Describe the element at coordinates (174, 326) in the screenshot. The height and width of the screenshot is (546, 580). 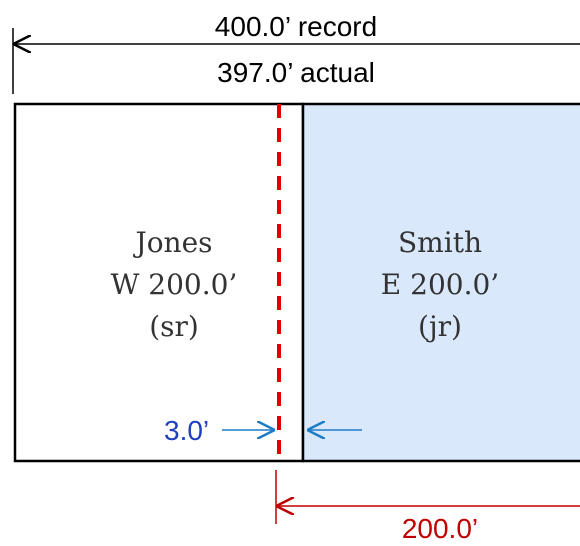
I see `west-tag: (sr)` at that location.